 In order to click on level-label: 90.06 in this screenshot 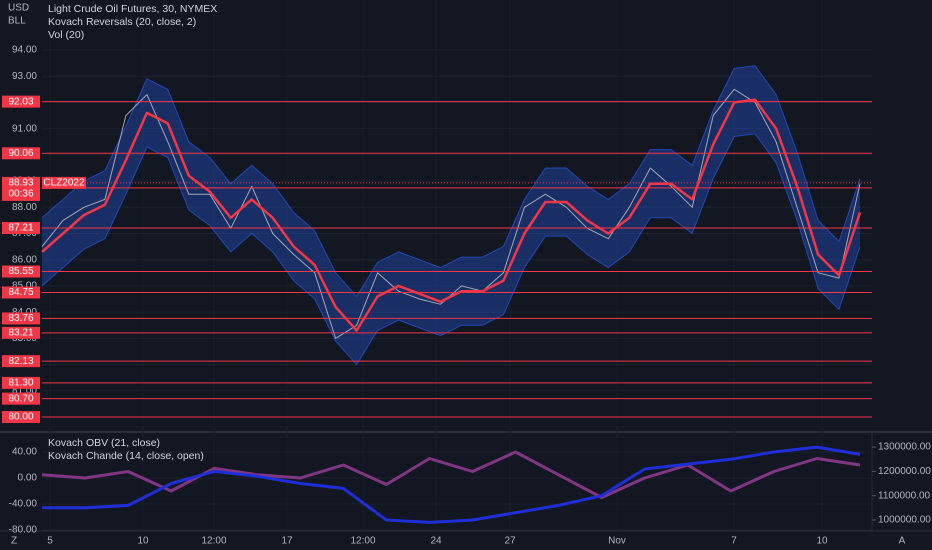, I will do `click(20, 153)`.